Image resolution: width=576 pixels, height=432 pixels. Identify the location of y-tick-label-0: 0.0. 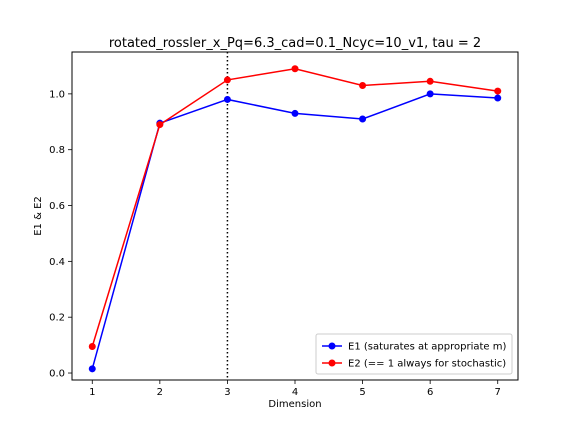
(57, 374).